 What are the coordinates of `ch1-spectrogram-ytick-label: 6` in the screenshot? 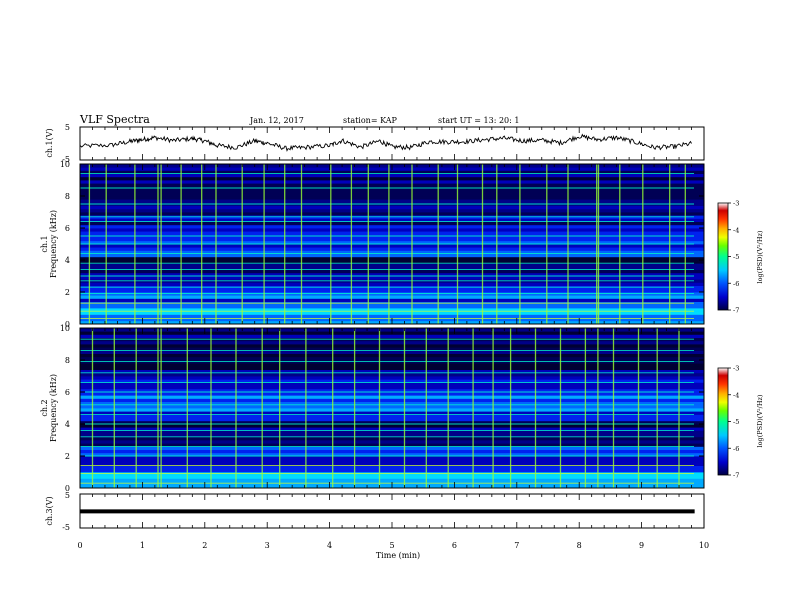 It's located at (67, 228).